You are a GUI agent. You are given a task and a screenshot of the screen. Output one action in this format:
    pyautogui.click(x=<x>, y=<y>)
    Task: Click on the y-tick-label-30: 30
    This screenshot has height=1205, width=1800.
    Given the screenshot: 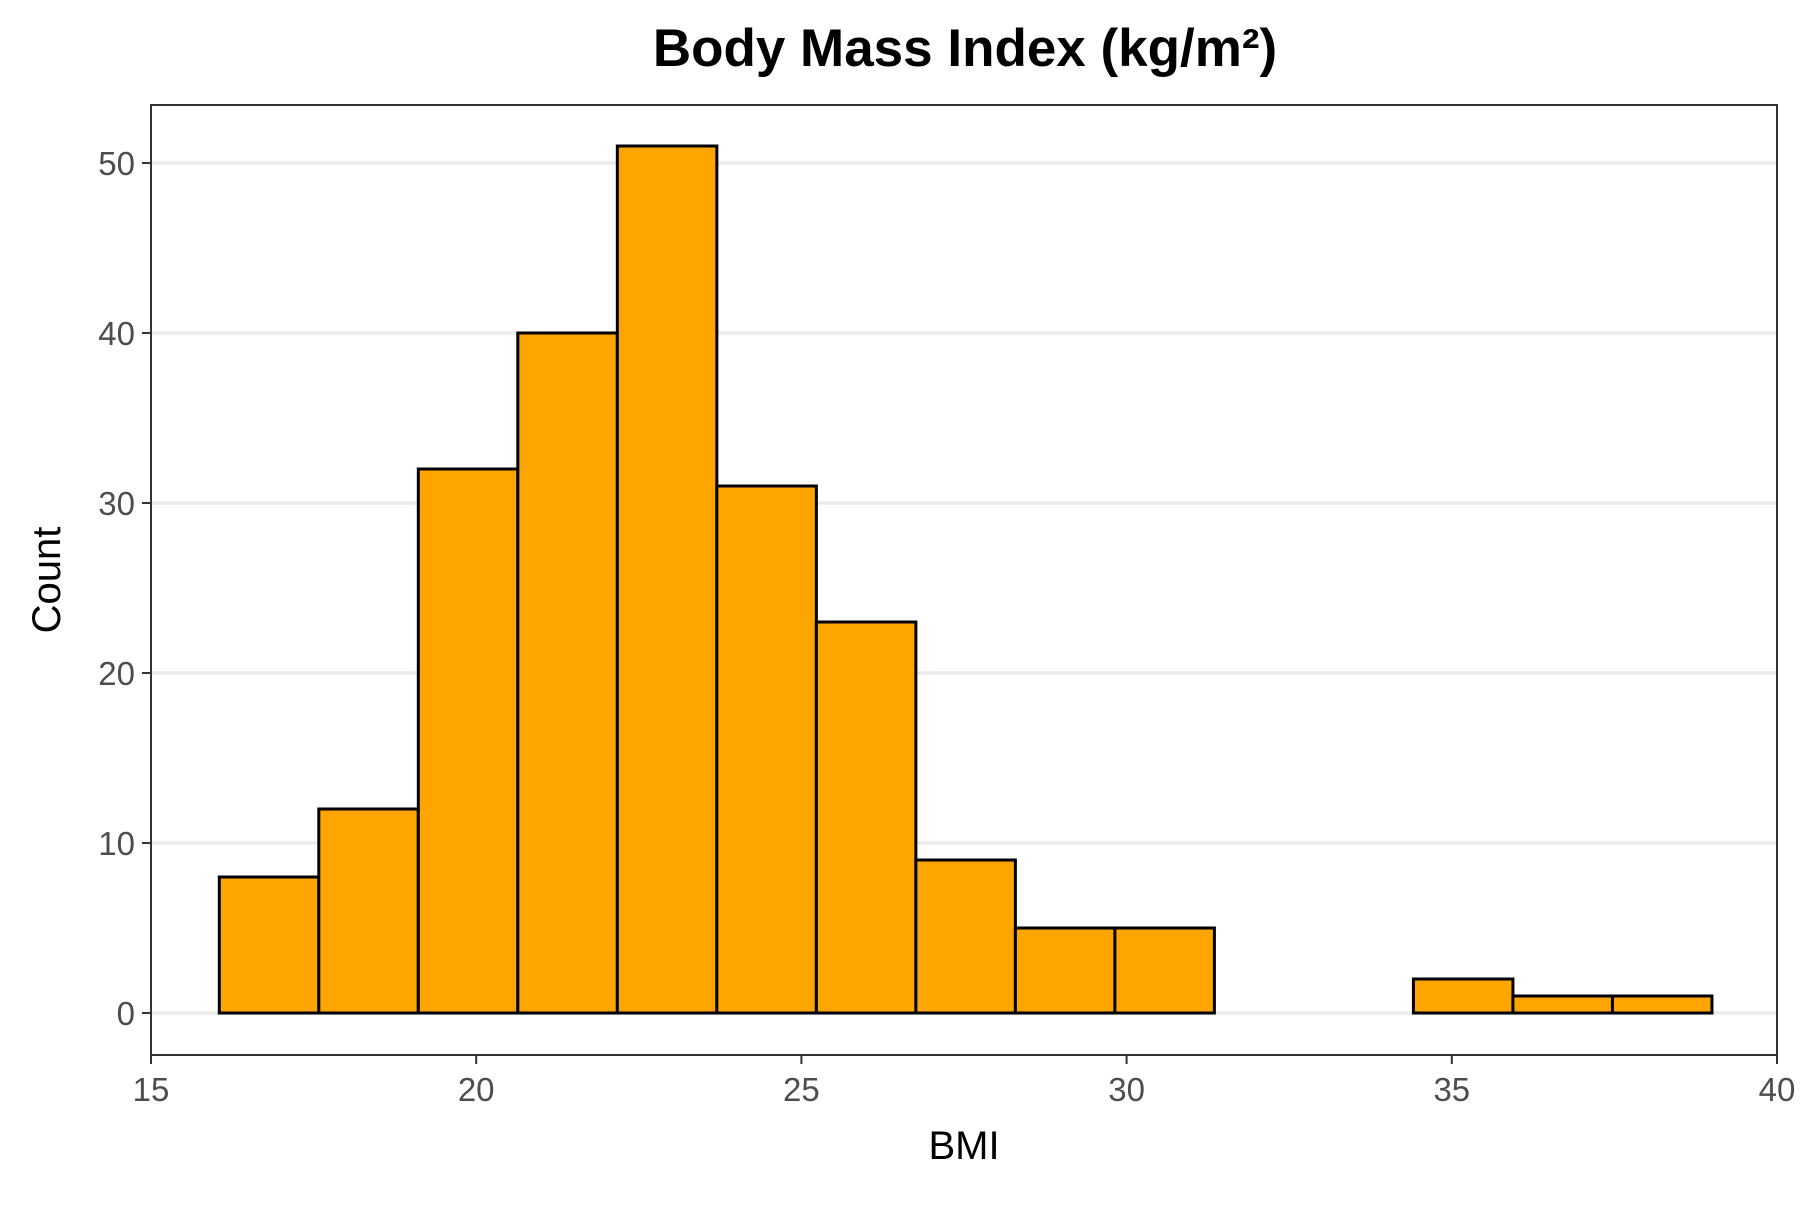 What is the action you would take?
    pyautogui.click(x=116, y=503)
    